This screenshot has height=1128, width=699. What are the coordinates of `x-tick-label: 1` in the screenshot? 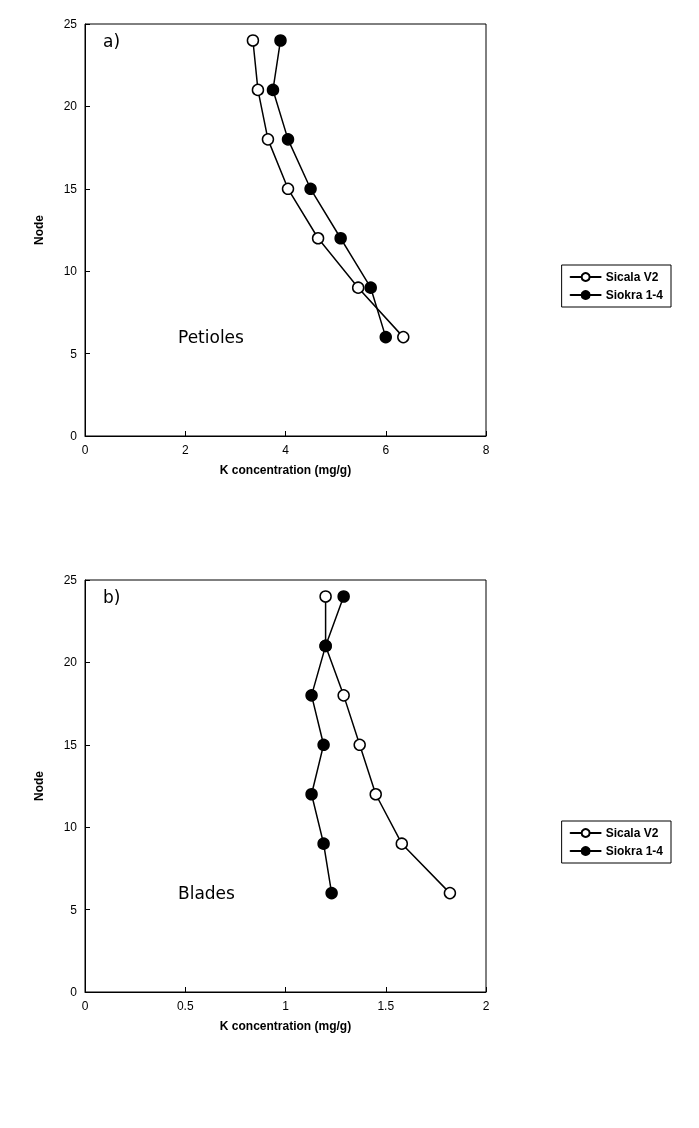 It's located at (286, 1006).